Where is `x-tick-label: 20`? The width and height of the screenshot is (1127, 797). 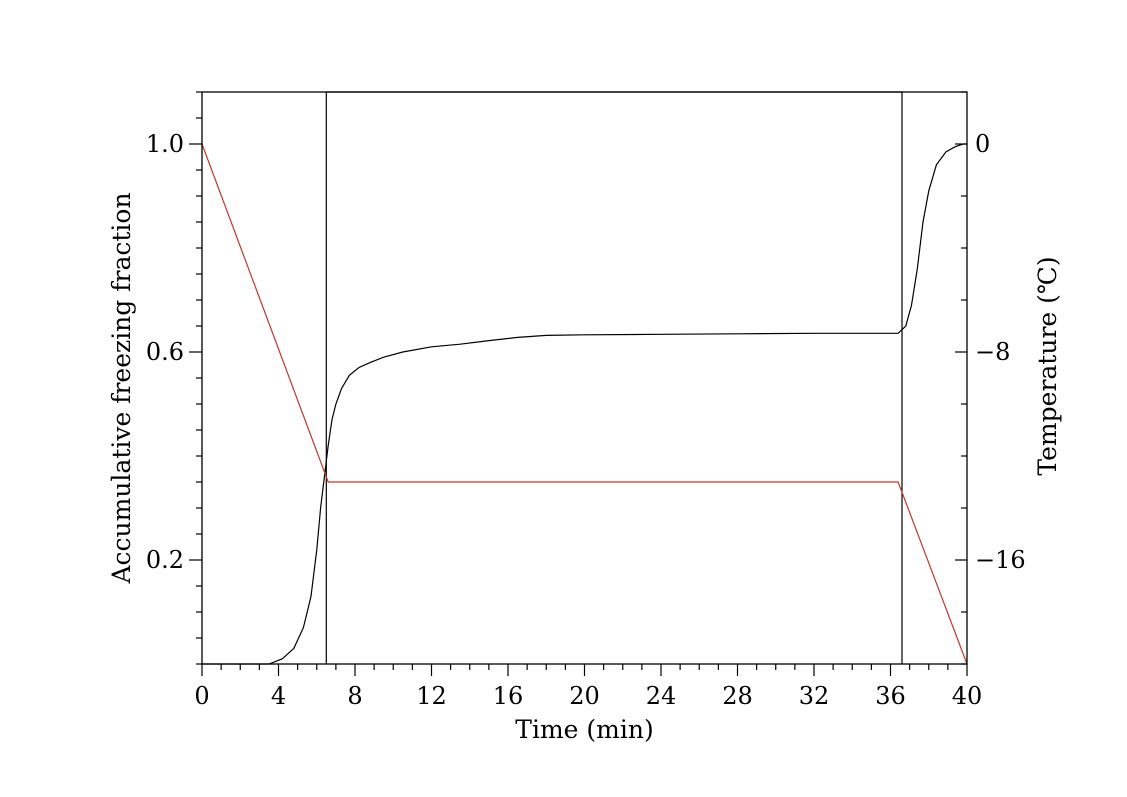
x-tick-label: 20 is located at coordinates (584, 696).